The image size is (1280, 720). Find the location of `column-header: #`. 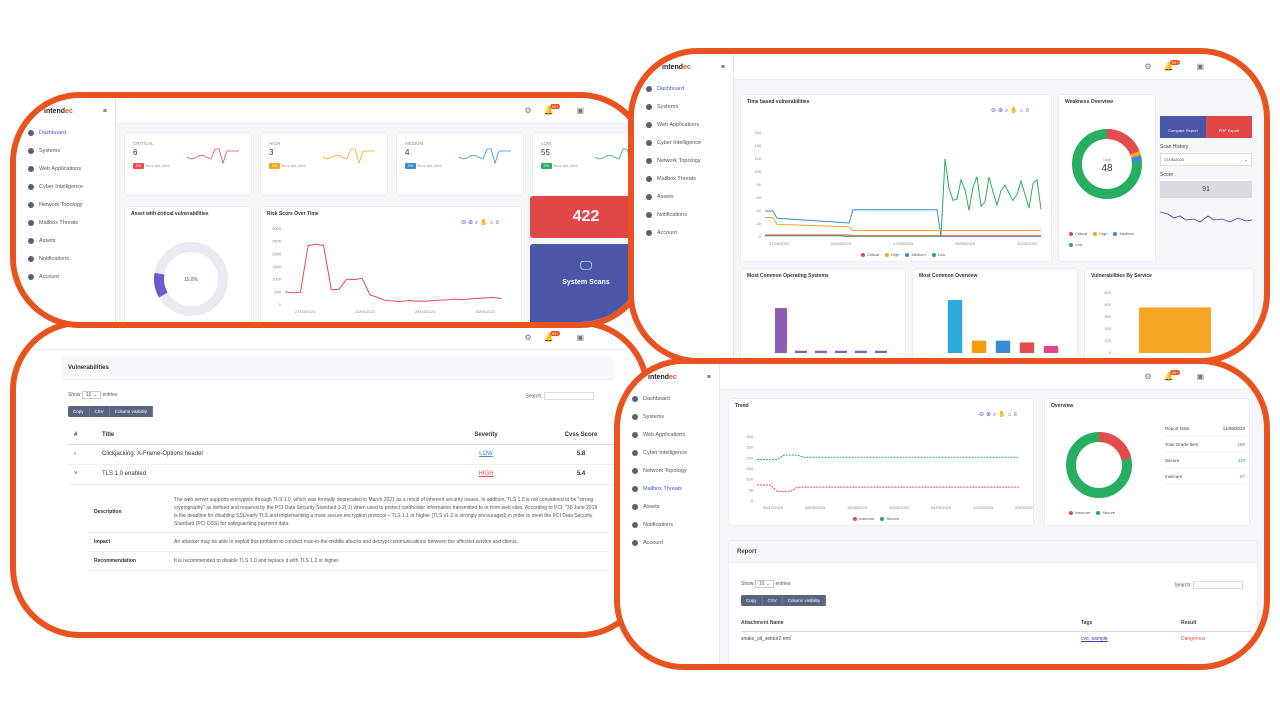

column-header: # is located at coordinates (76, 434).